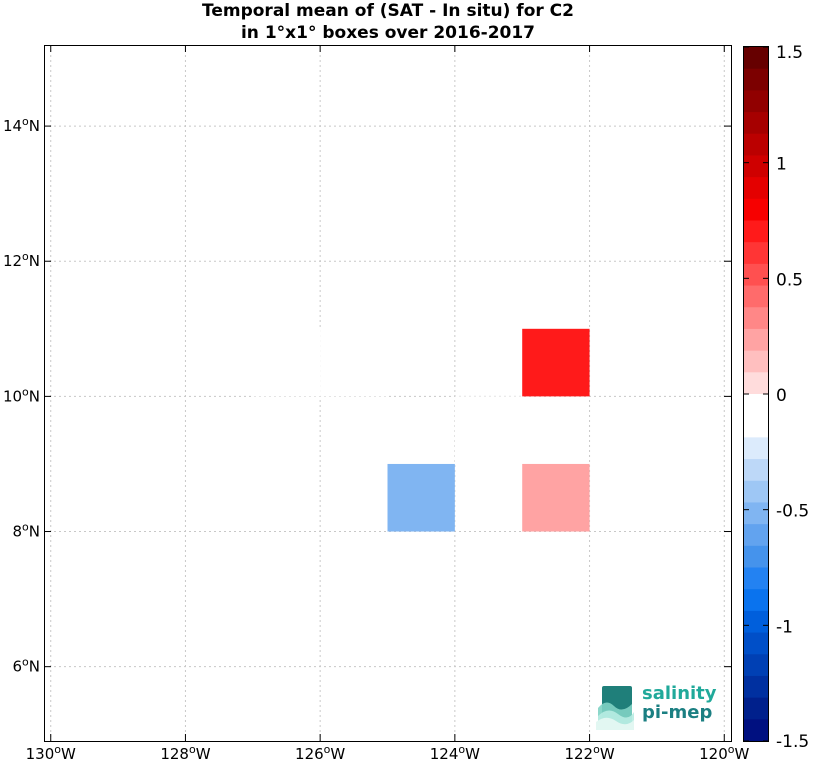 The image size is (813, 763). I want to click on colorbar-tick-label-3: 0, so click(781, 396).